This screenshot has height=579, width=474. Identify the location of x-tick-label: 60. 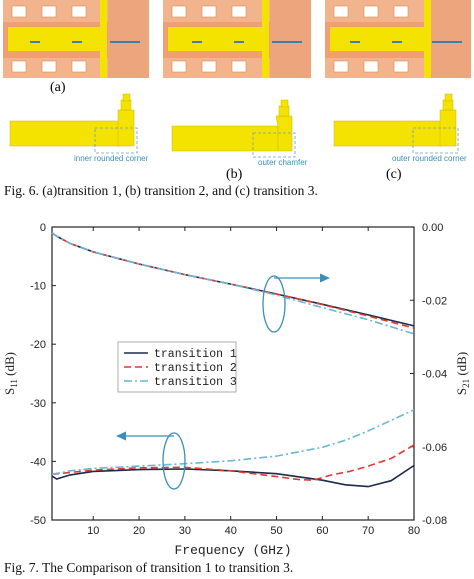
(322, 531).